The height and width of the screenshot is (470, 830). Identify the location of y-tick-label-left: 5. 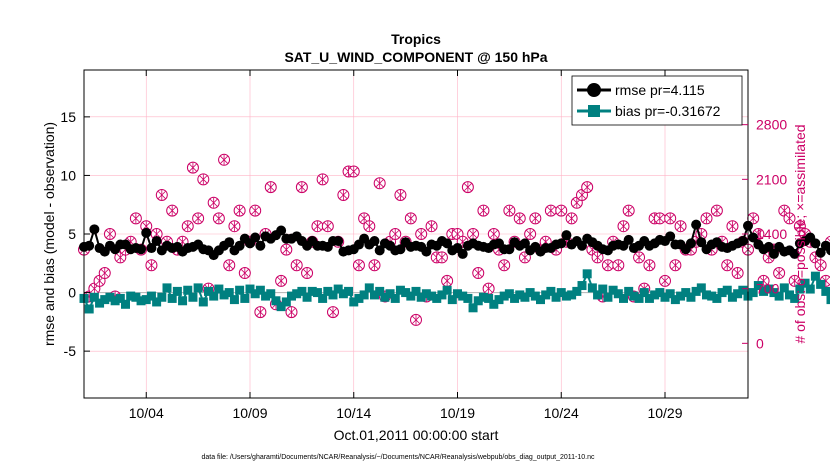
(72, 234).